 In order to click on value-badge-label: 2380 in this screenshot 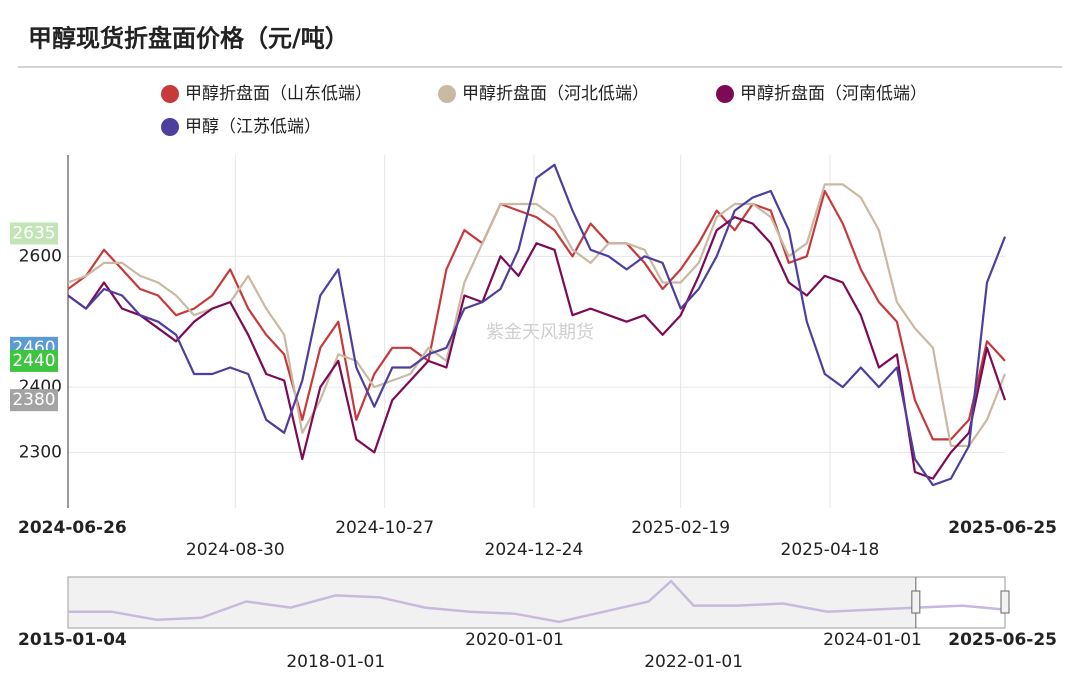, I will do `click(33, 400)`.